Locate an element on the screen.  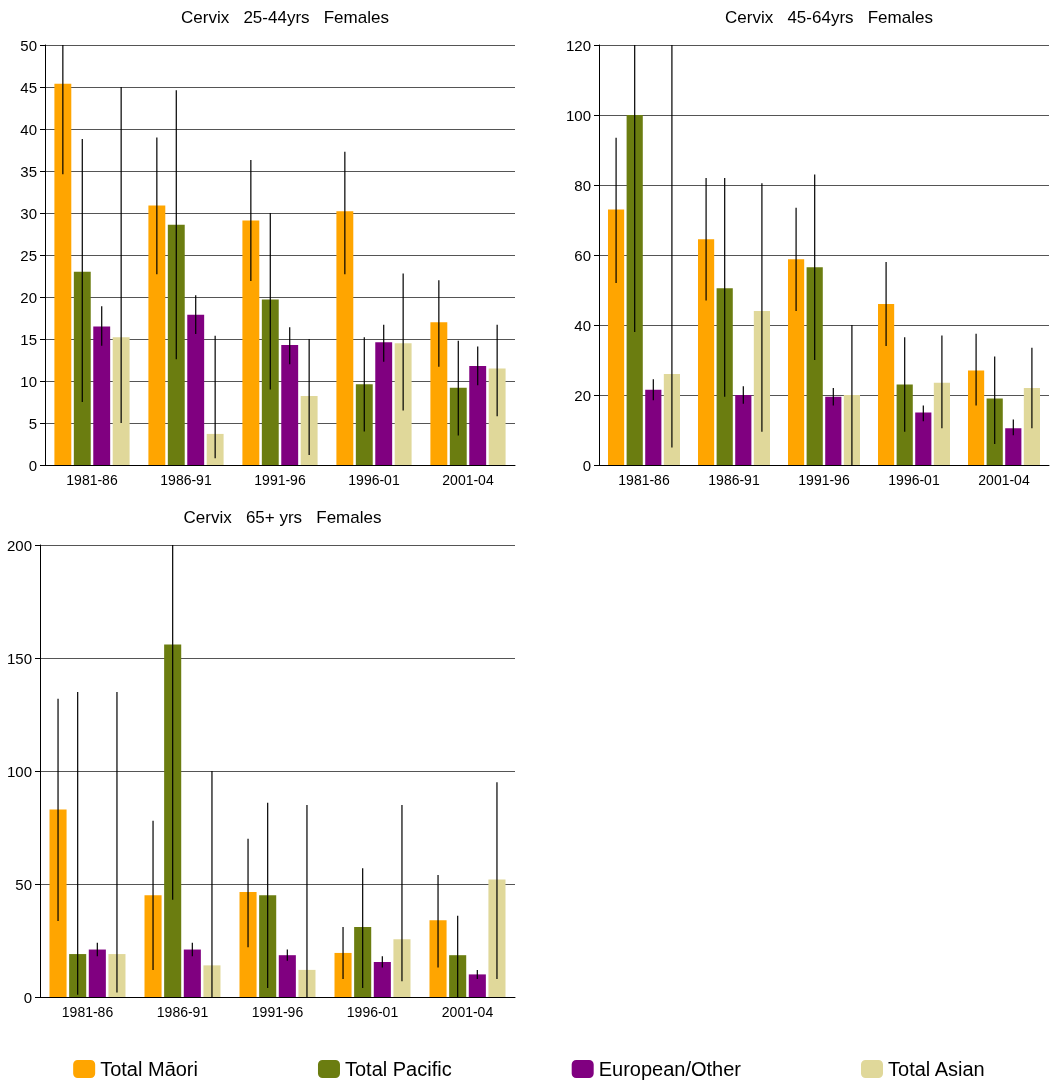
y-tick-label: 150 is located at coordinates (19, 658).